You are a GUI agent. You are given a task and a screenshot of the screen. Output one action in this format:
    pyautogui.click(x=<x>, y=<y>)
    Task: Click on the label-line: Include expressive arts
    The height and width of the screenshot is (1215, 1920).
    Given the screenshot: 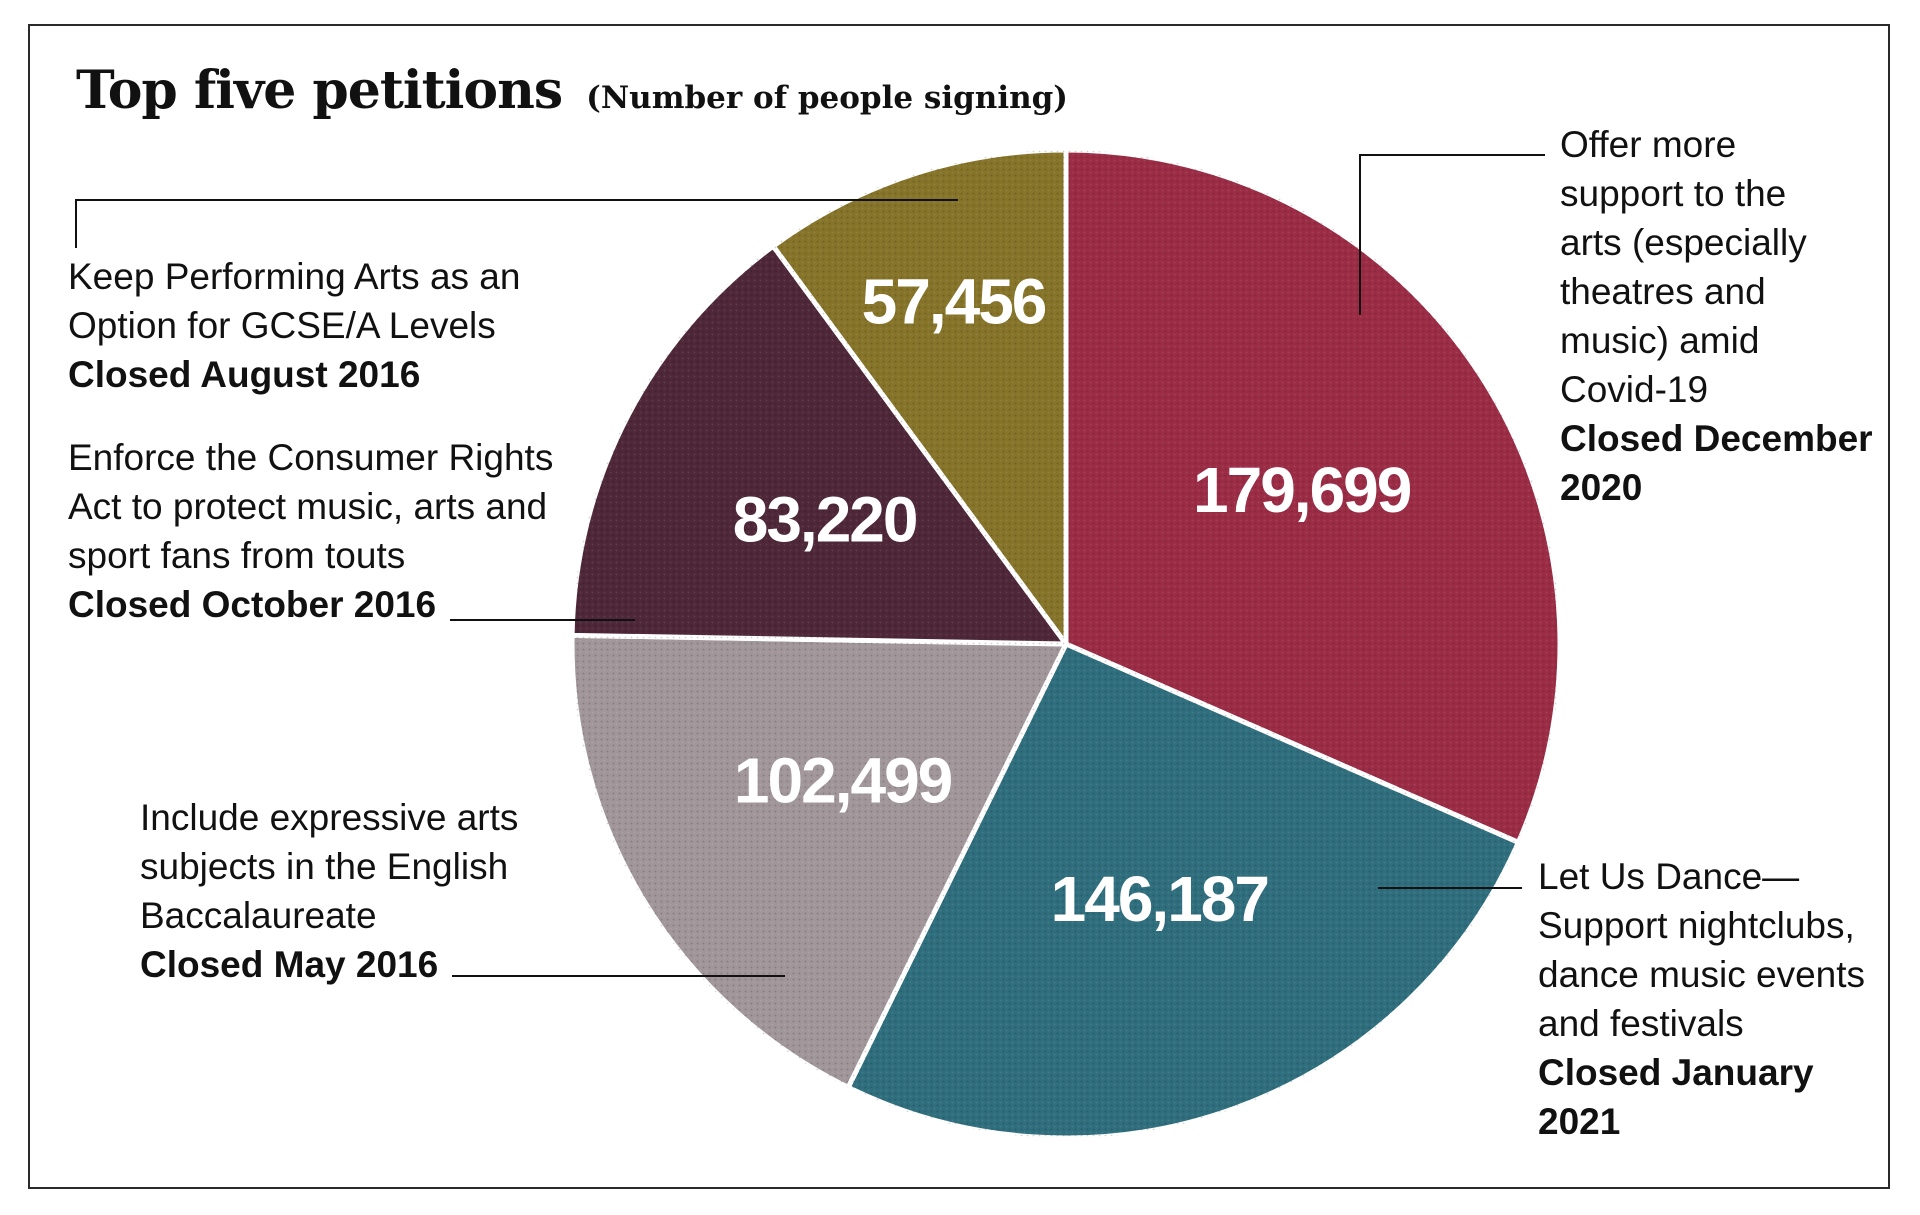 What is the action you would take?
    pyautogui.click(x=329, y=817)
    